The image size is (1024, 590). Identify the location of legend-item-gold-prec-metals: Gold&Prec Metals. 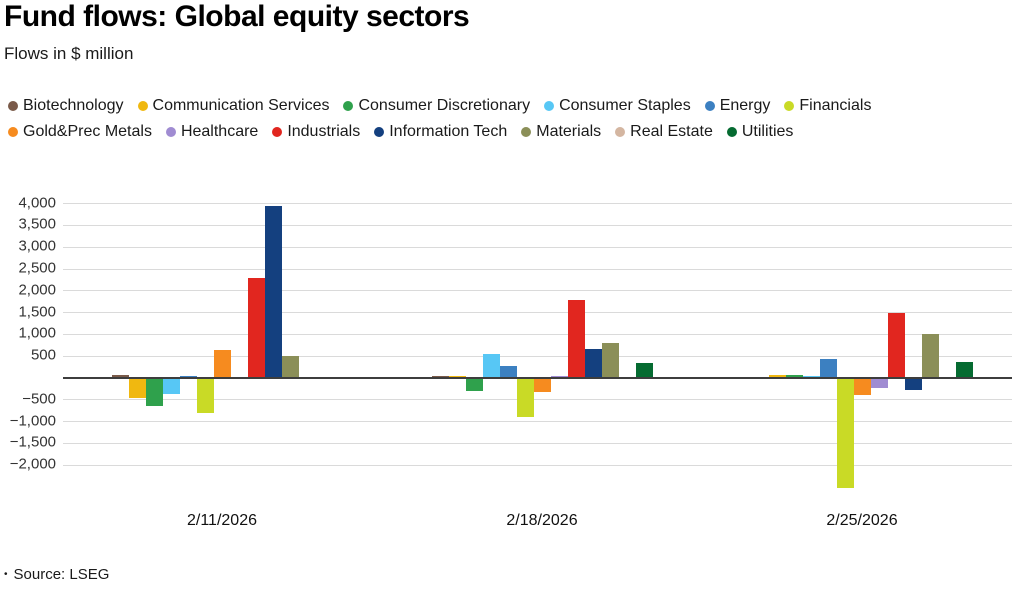
(80, 132).